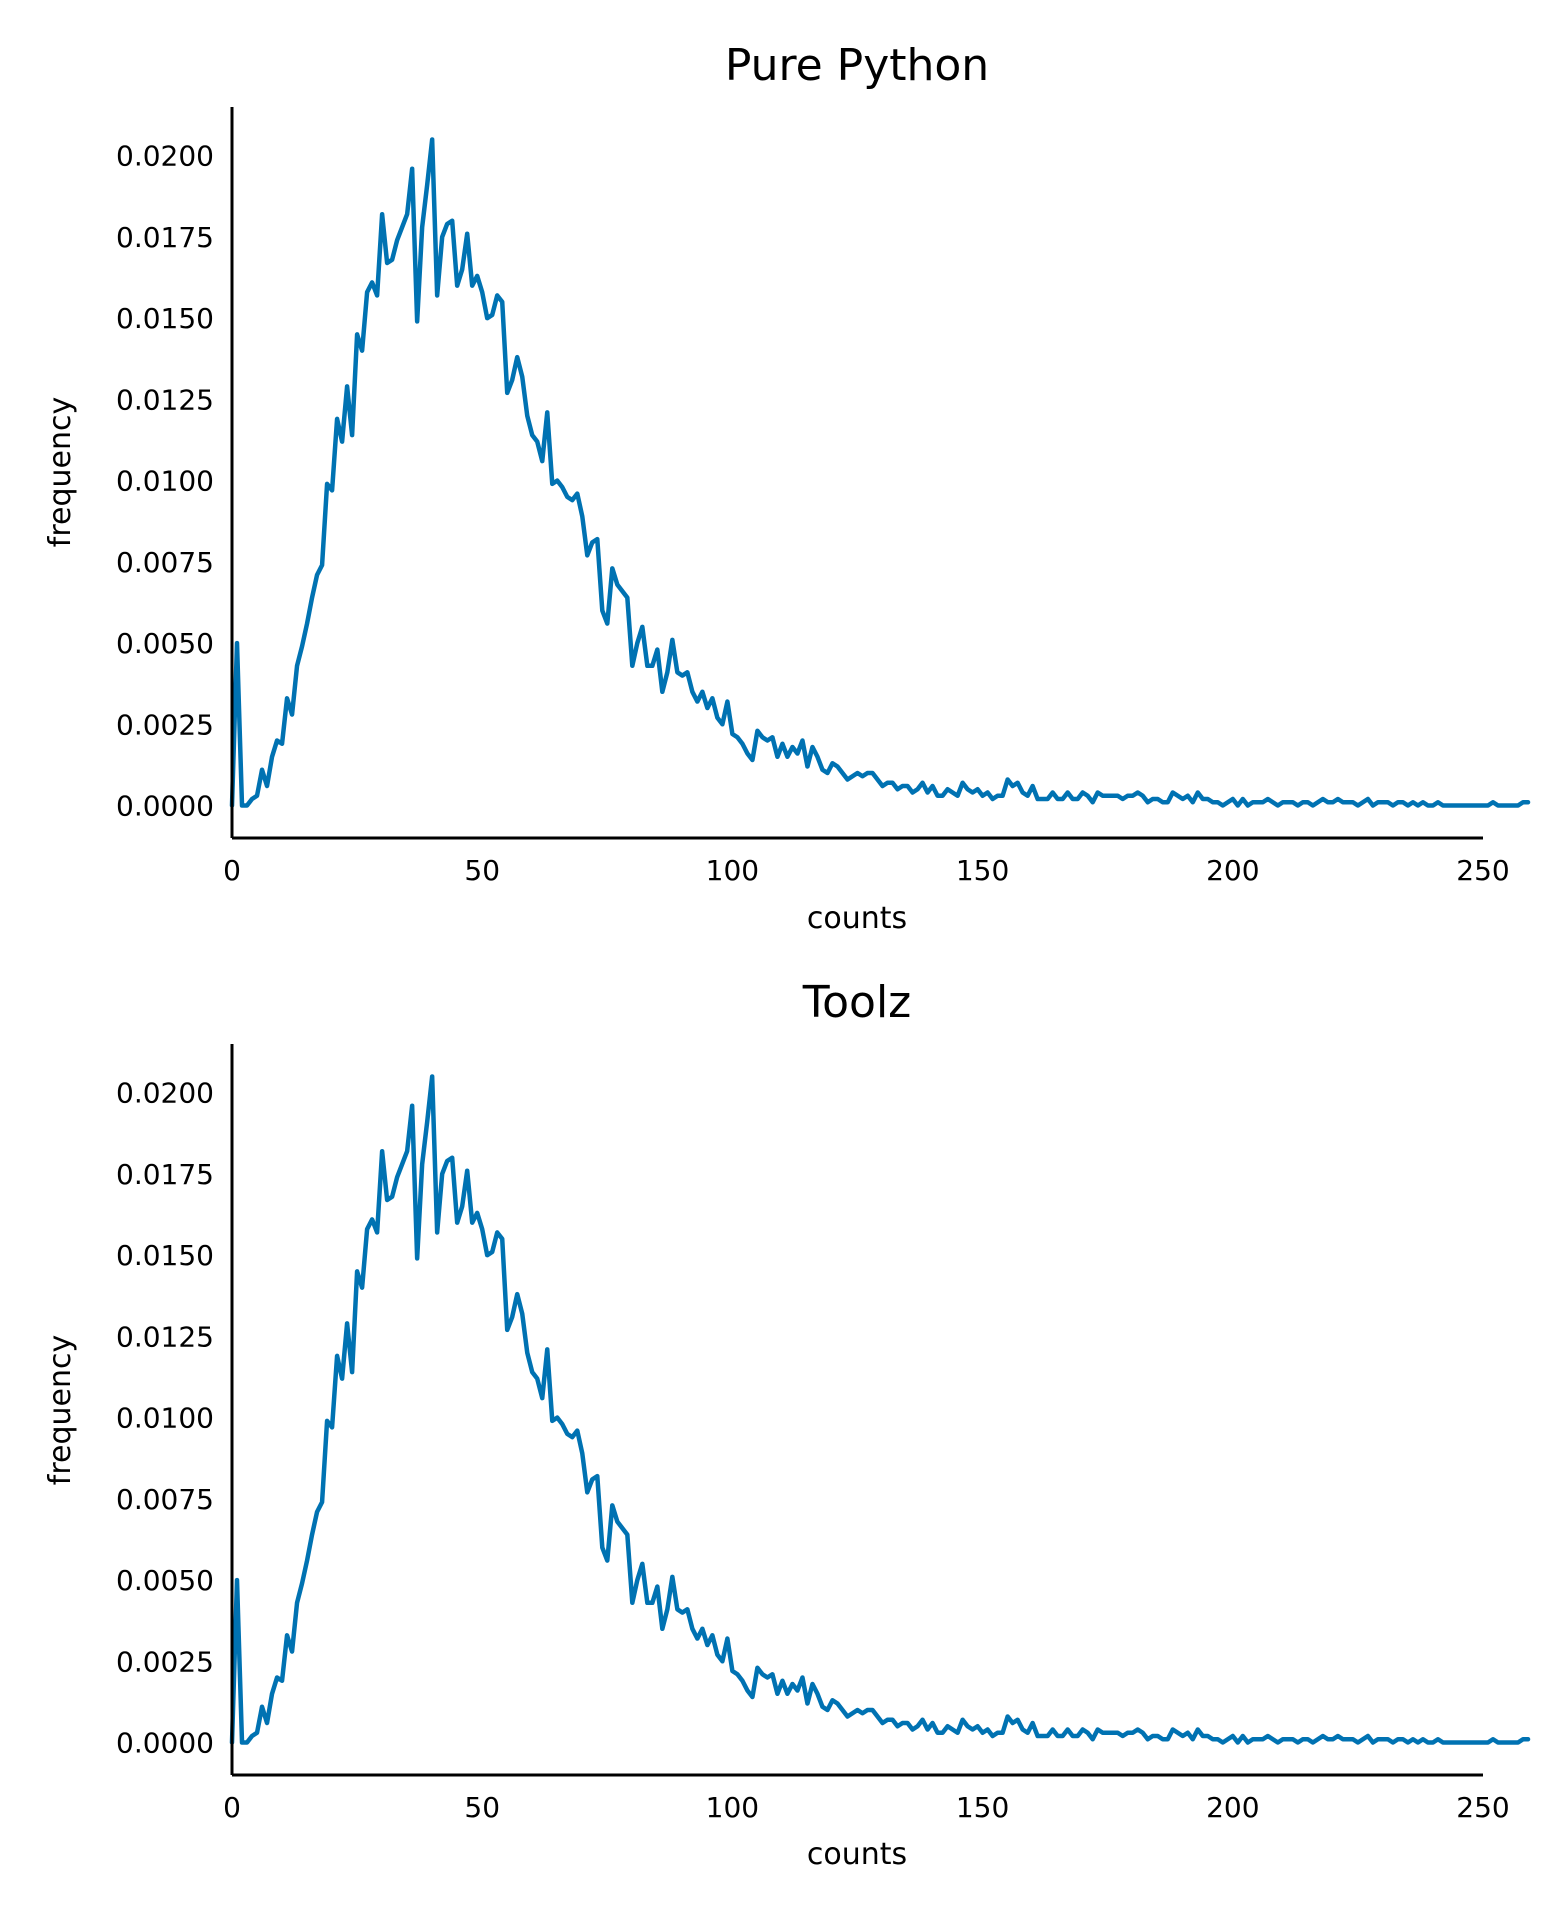 This screenshot has width=1560, height=1920. What do you see at coordinates (857, 65) in the screenshot?
I see `chart-title: Pure Python` at bounding box center [857, 65].